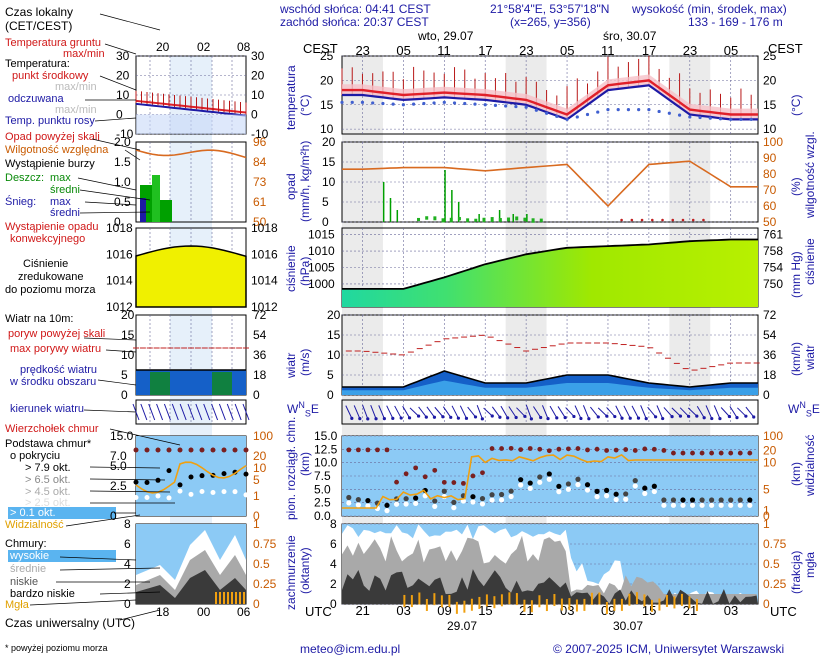  I want to click on legend-fog: Mgła, so click(17, 605).